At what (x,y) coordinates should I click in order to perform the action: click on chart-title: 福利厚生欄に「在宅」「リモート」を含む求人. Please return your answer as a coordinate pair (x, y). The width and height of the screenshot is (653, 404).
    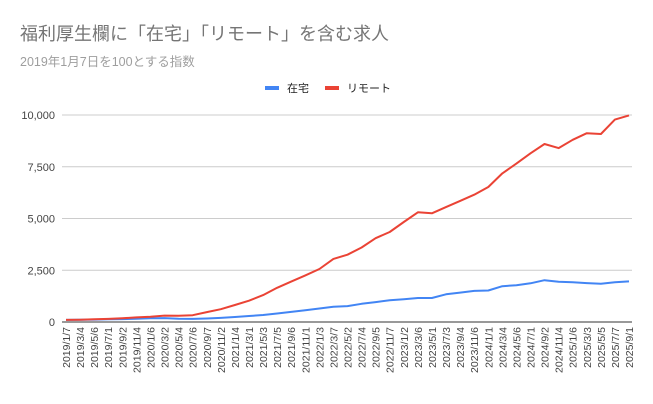
    Looking at the image, I should click on (204, 34).